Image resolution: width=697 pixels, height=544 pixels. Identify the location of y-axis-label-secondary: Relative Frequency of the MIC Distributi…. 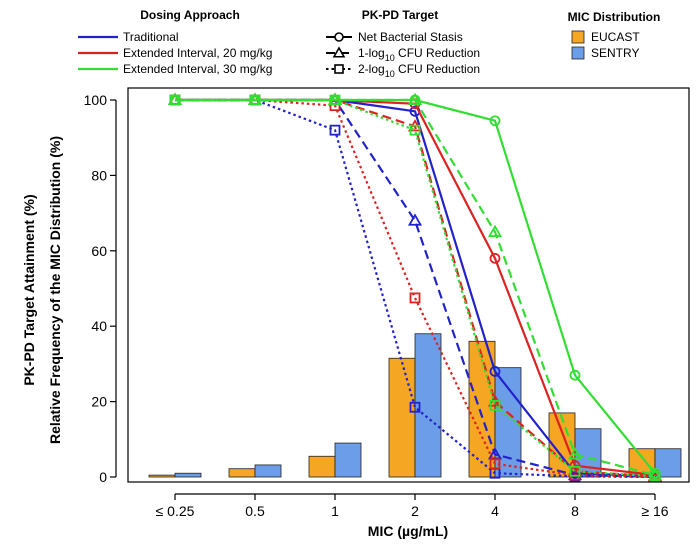
(55, 290).